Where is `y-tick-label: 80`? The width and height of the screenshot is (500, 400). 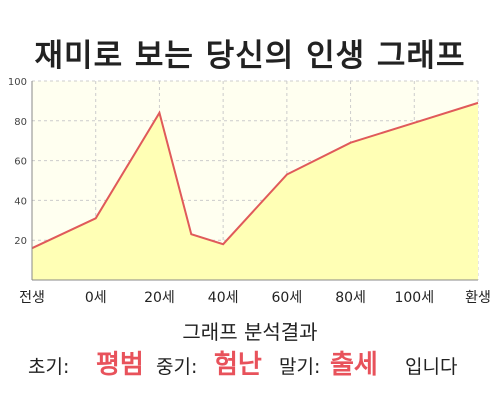
y-tick-label: 80 is located at coordinates (20, 122).